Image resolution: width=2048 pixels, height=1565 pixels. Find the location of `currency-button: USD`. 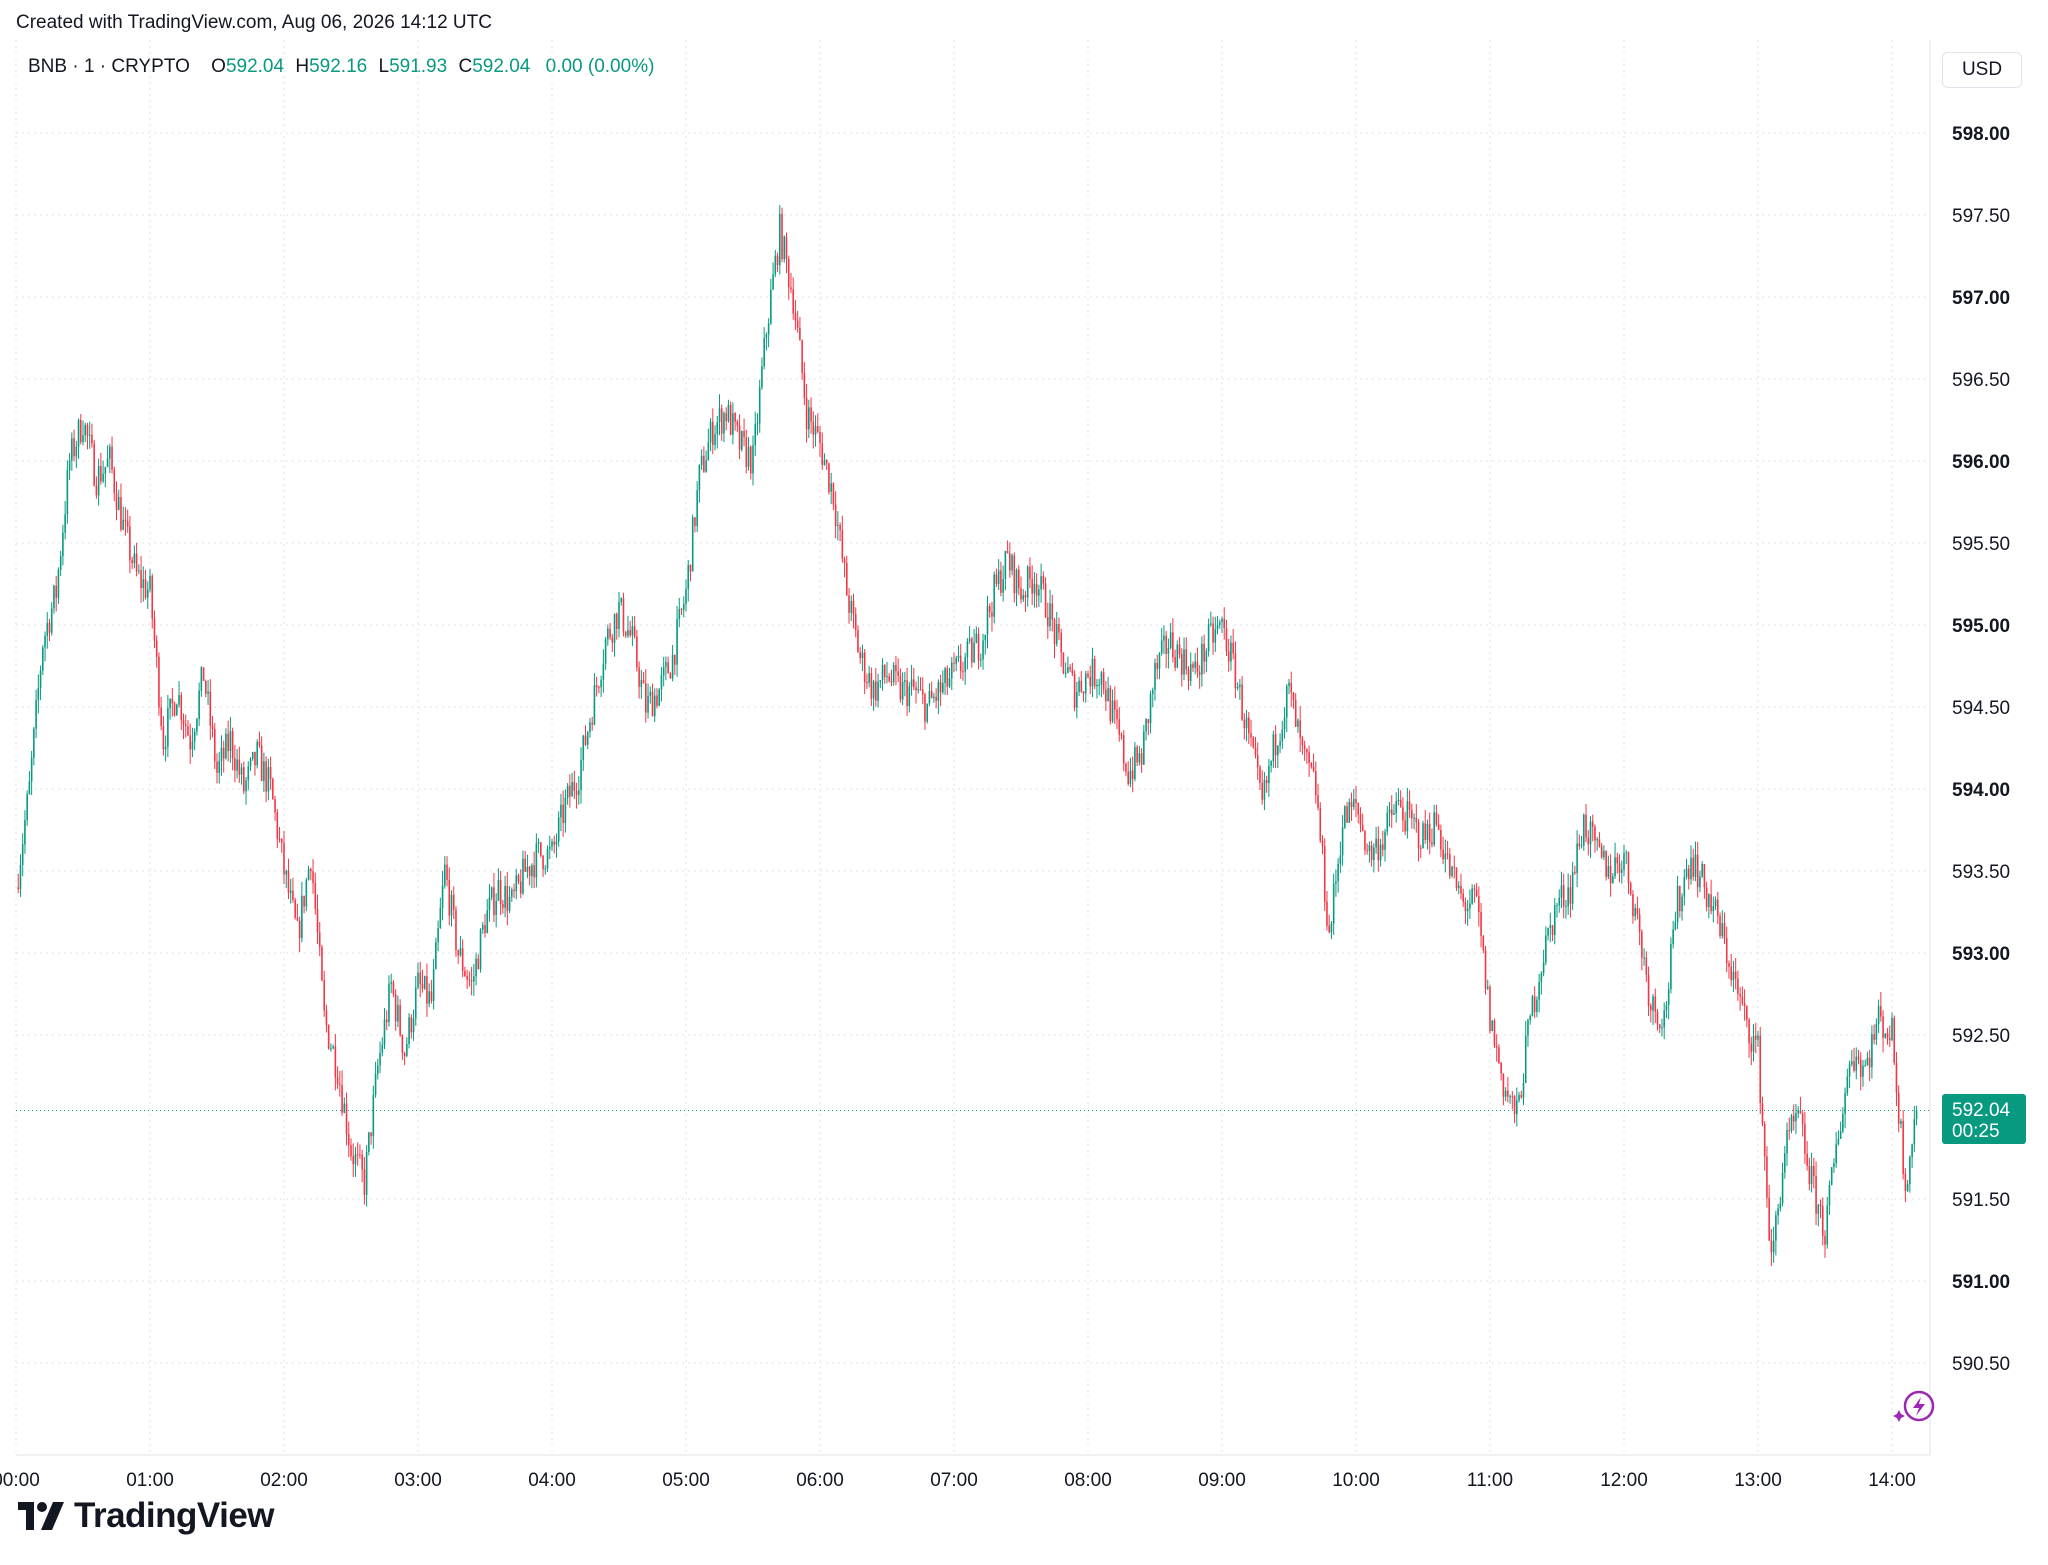

currency-button: USD is located at coordinates (1982, 70).